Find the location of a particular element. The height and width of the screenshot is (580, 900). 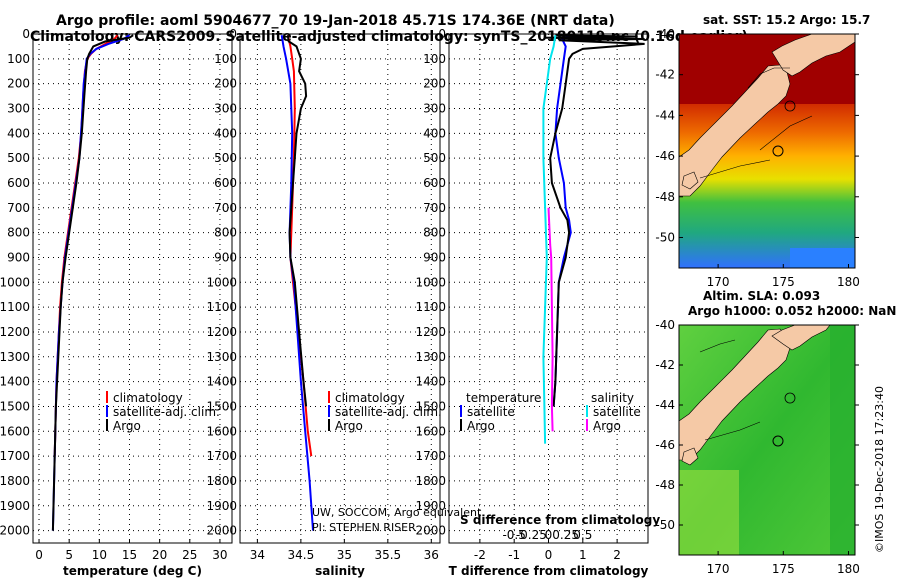

series-argo is located at coordinates (92, 282).